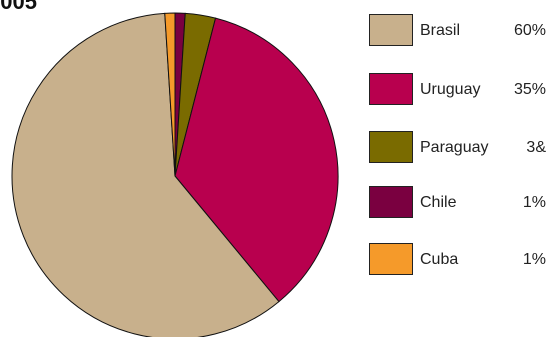 The width and height of the screenshot is (550, 337). Describe the element at coordinates (391, 202) in the screenshot. I see `legend-swatch-chile` at that location.